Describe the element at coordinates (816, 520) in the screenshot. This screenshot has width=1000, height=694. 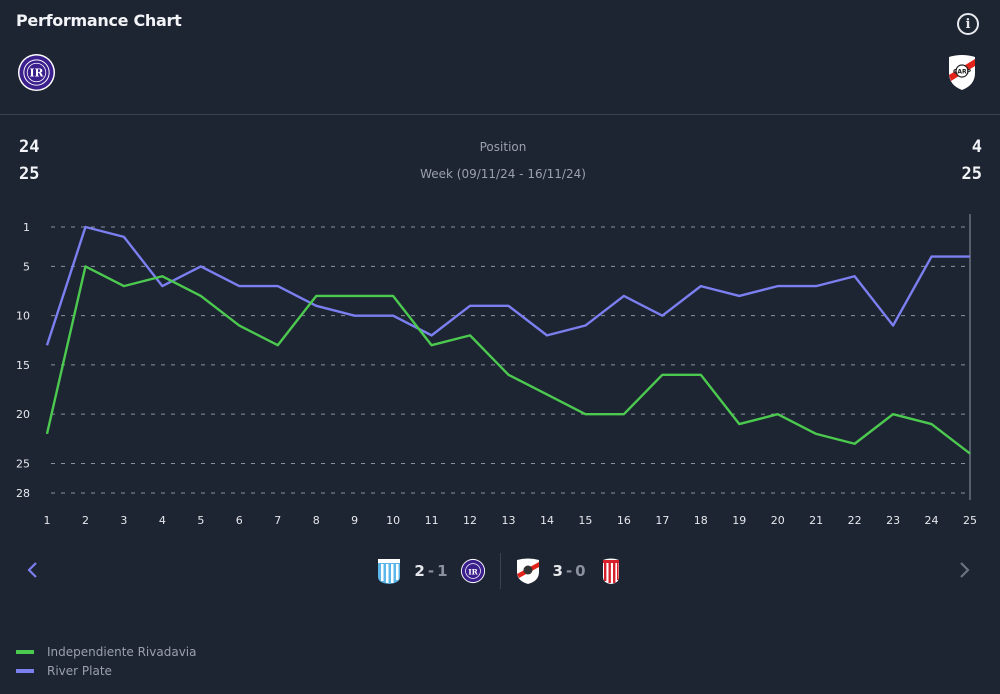
I see `x-tick-label: 21` at that location.